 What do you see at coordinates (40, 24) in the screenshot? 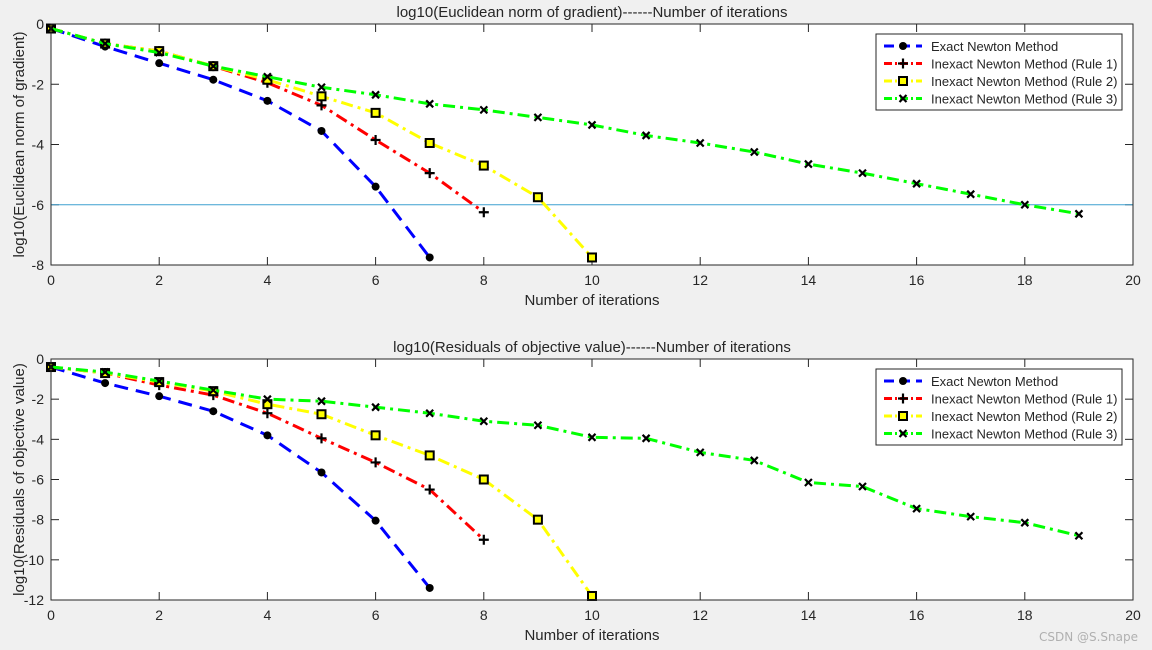
I see `y-tick-label: 0` at bounding box center [40, 24].